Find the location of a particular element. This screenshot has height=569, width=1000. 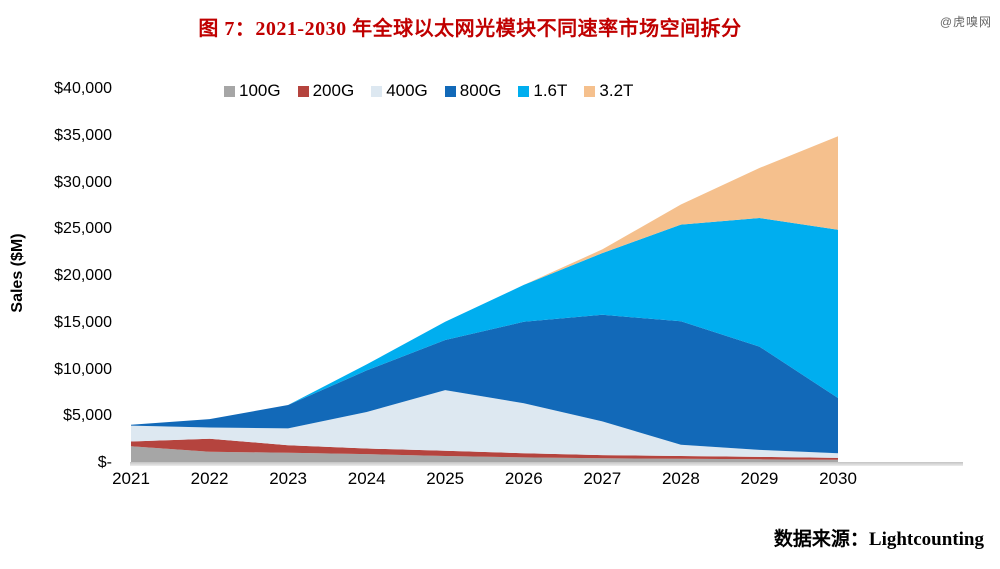

area-band-400G is located at coordinates (484, 424).